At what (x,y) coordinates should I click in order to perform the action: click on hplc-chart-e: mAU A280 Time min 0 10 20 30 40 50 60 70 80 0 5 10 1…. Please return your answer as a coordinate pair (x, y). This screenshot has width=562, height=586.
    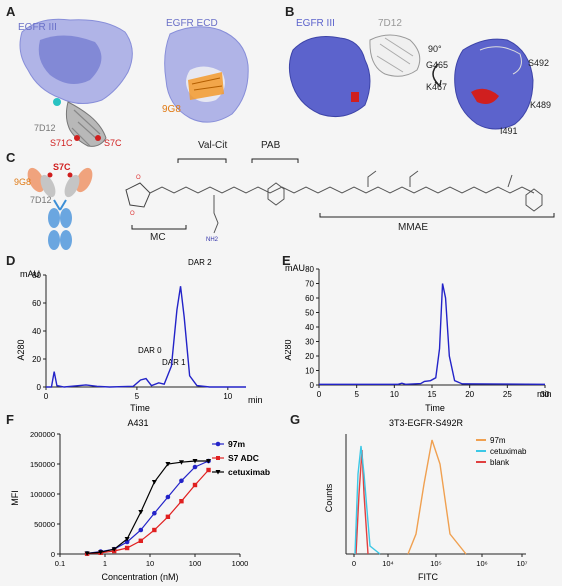
    Looking at the image, I should click on (418, 338).